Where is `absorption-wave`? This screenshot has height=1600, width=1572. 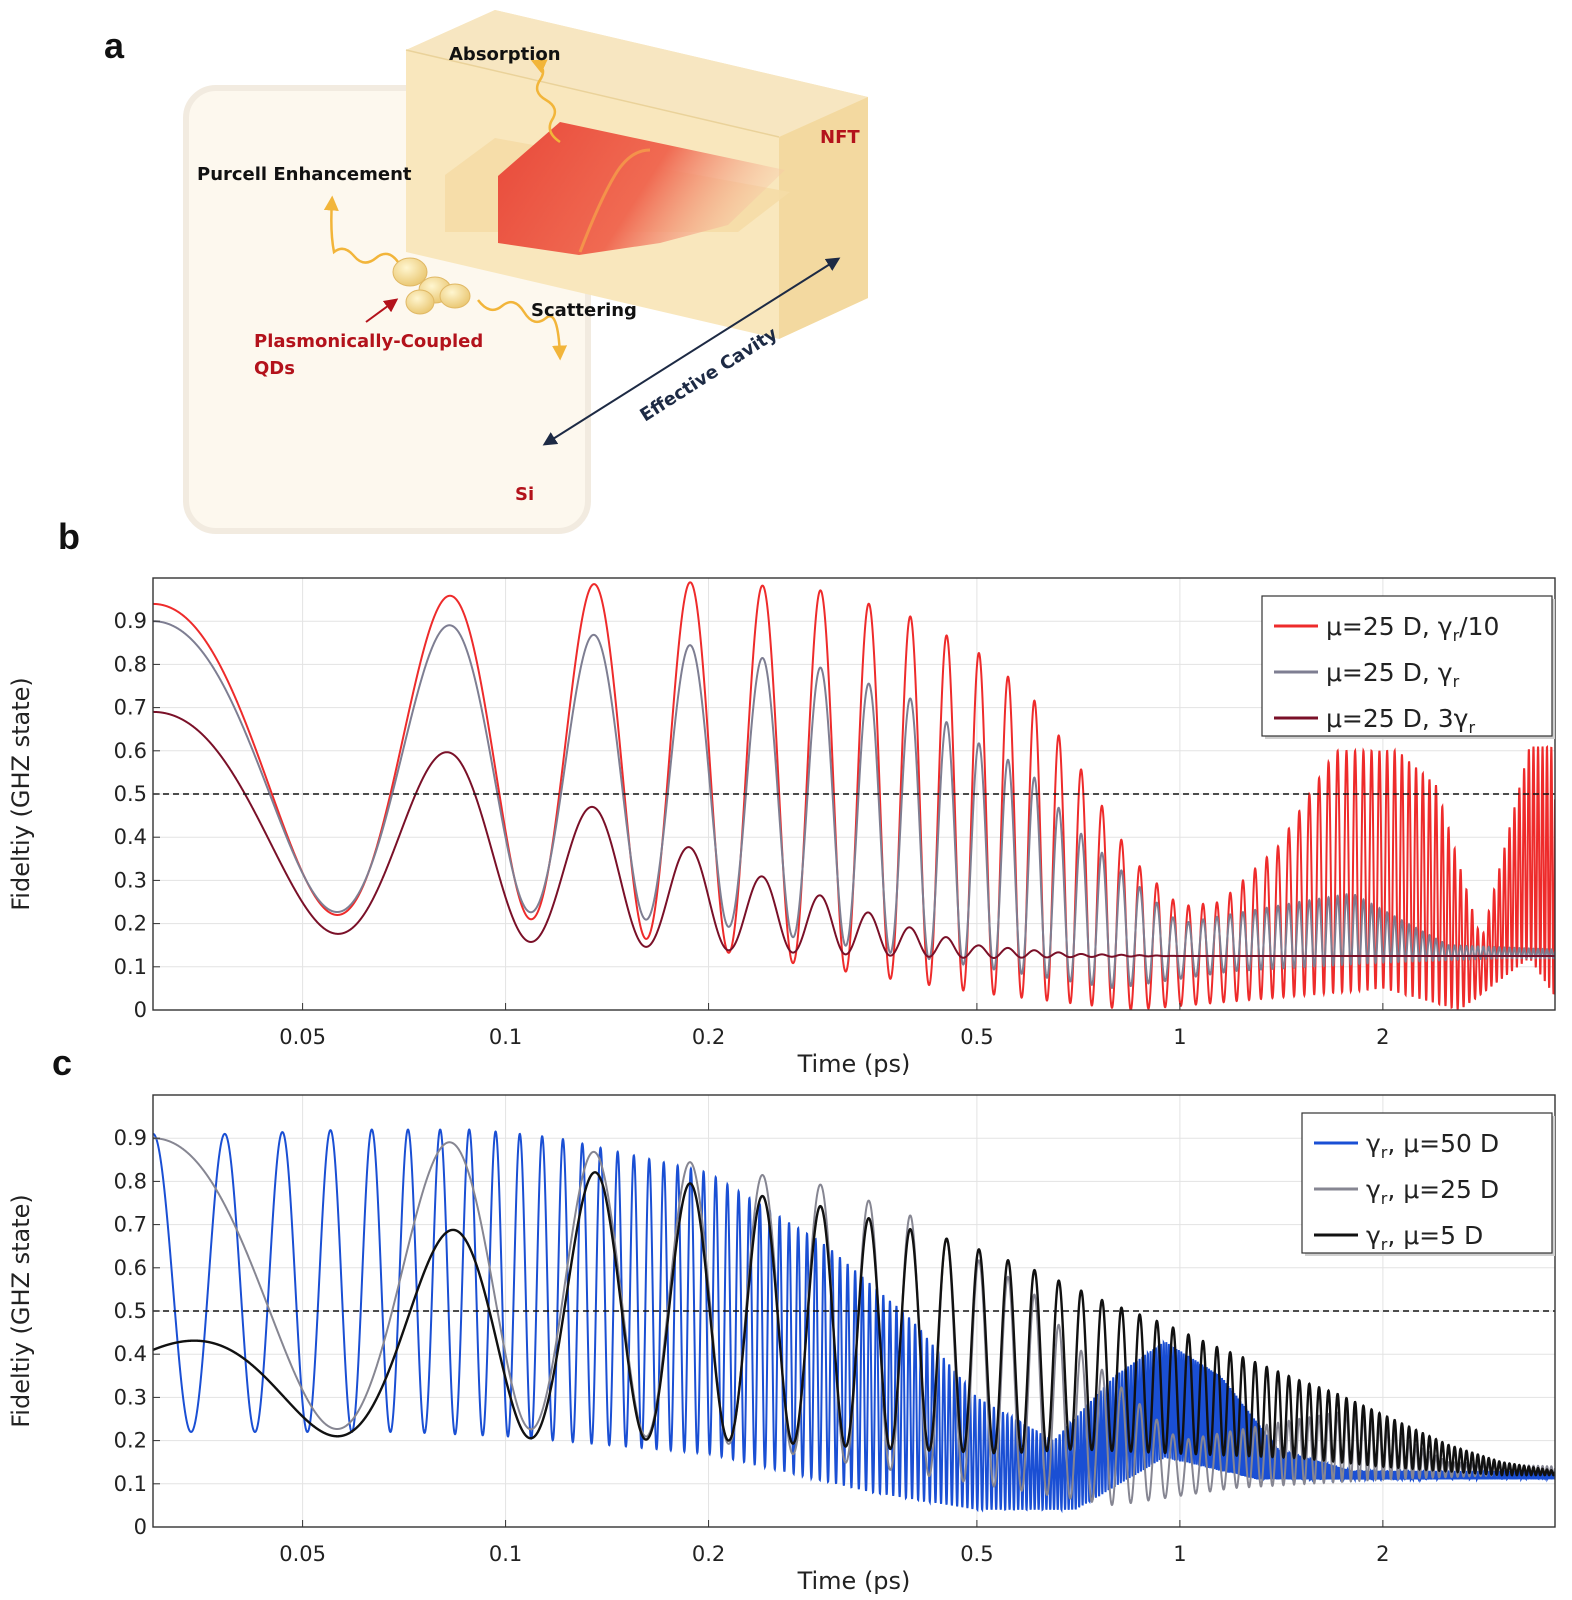 absorption-wave is located at coordinates (545, 101).